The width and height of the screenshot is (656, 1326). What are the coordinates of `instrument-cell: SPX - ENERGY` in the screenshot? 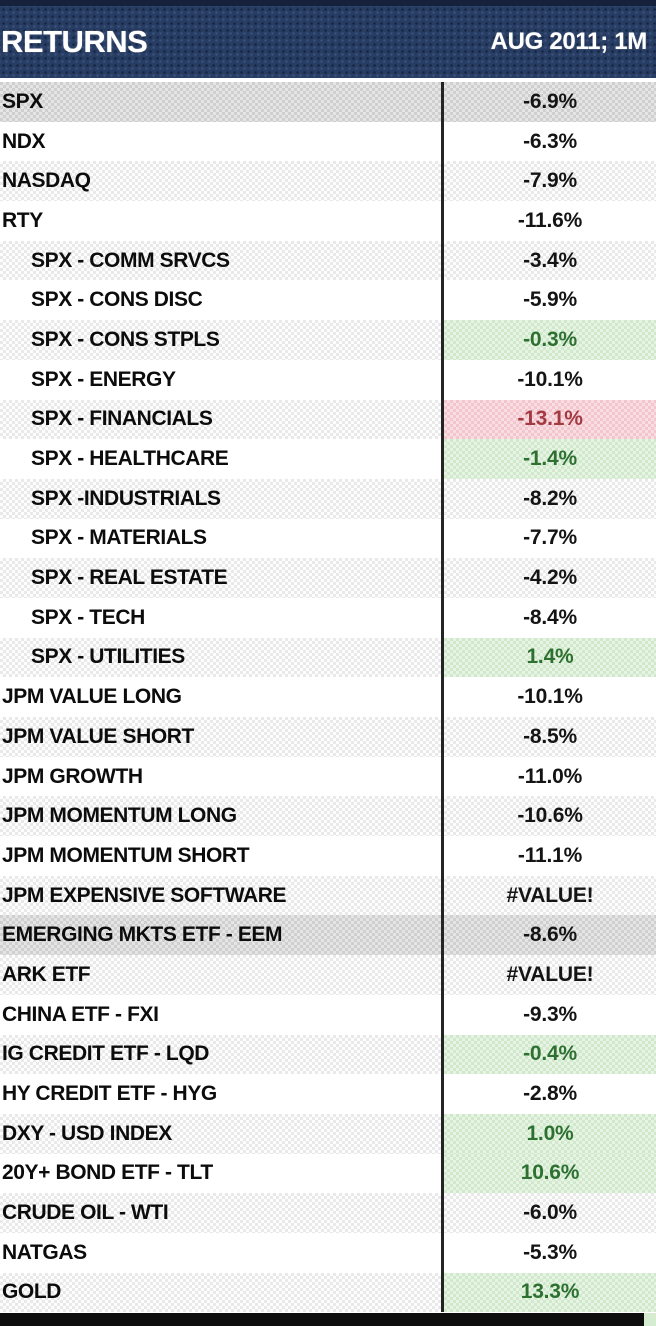 It's located at (220, 380).